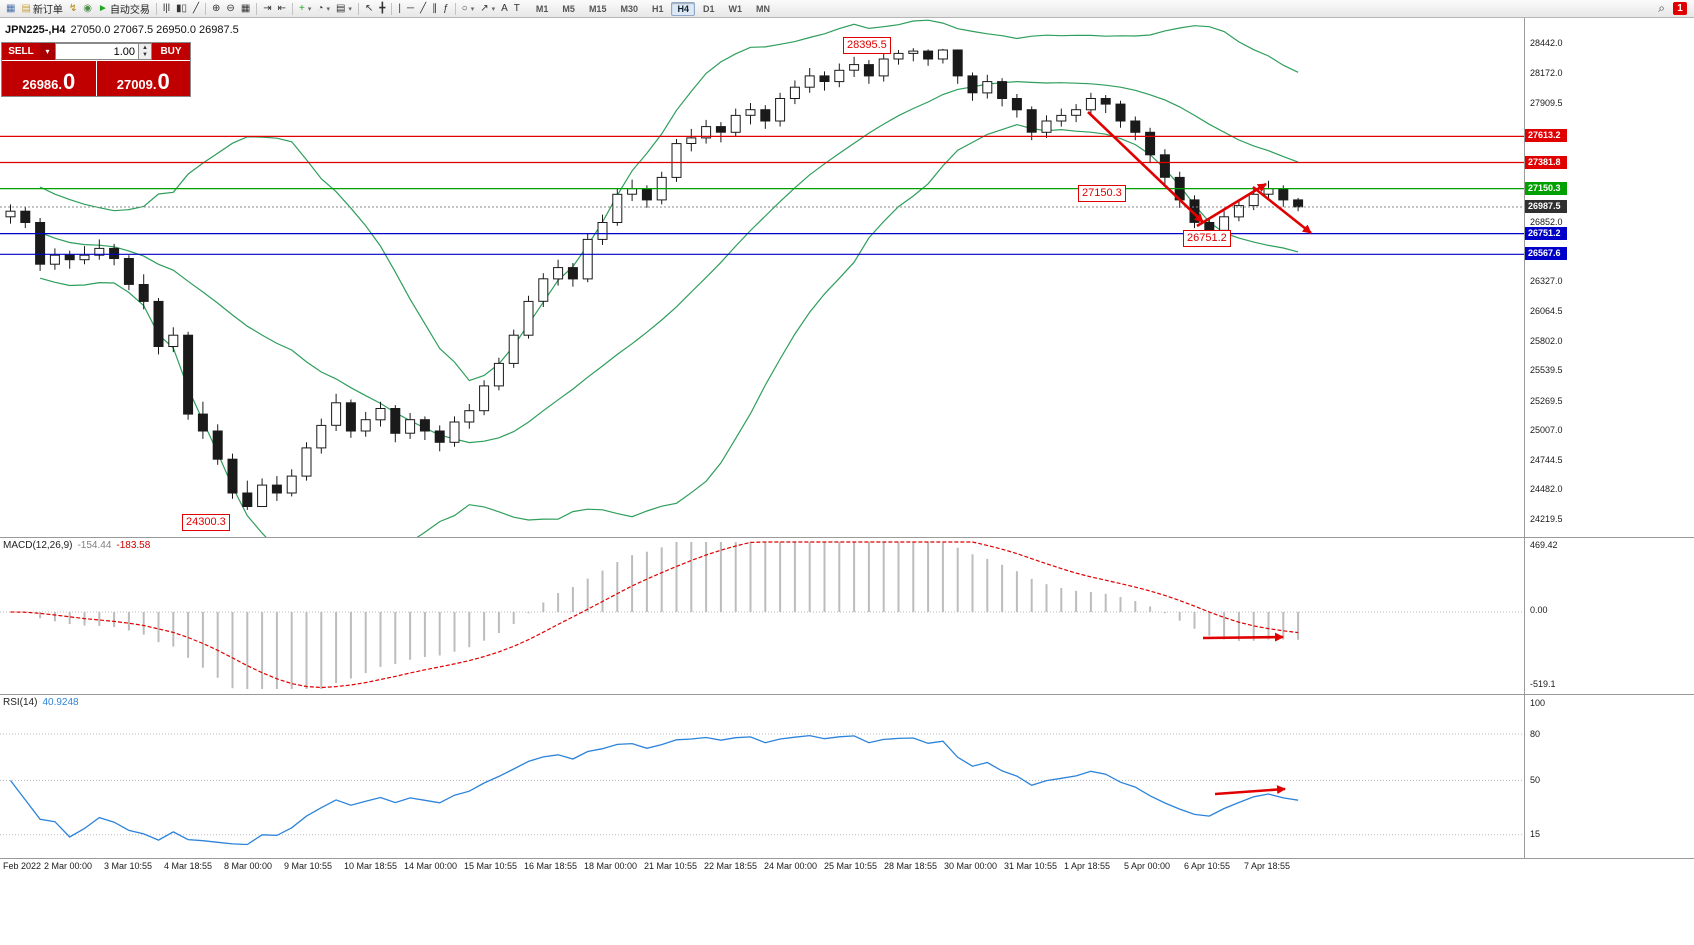  Describe the element at coordinates (487, 9) in the screenshot. I see `arrows-button: ↗ ▾` at that location.